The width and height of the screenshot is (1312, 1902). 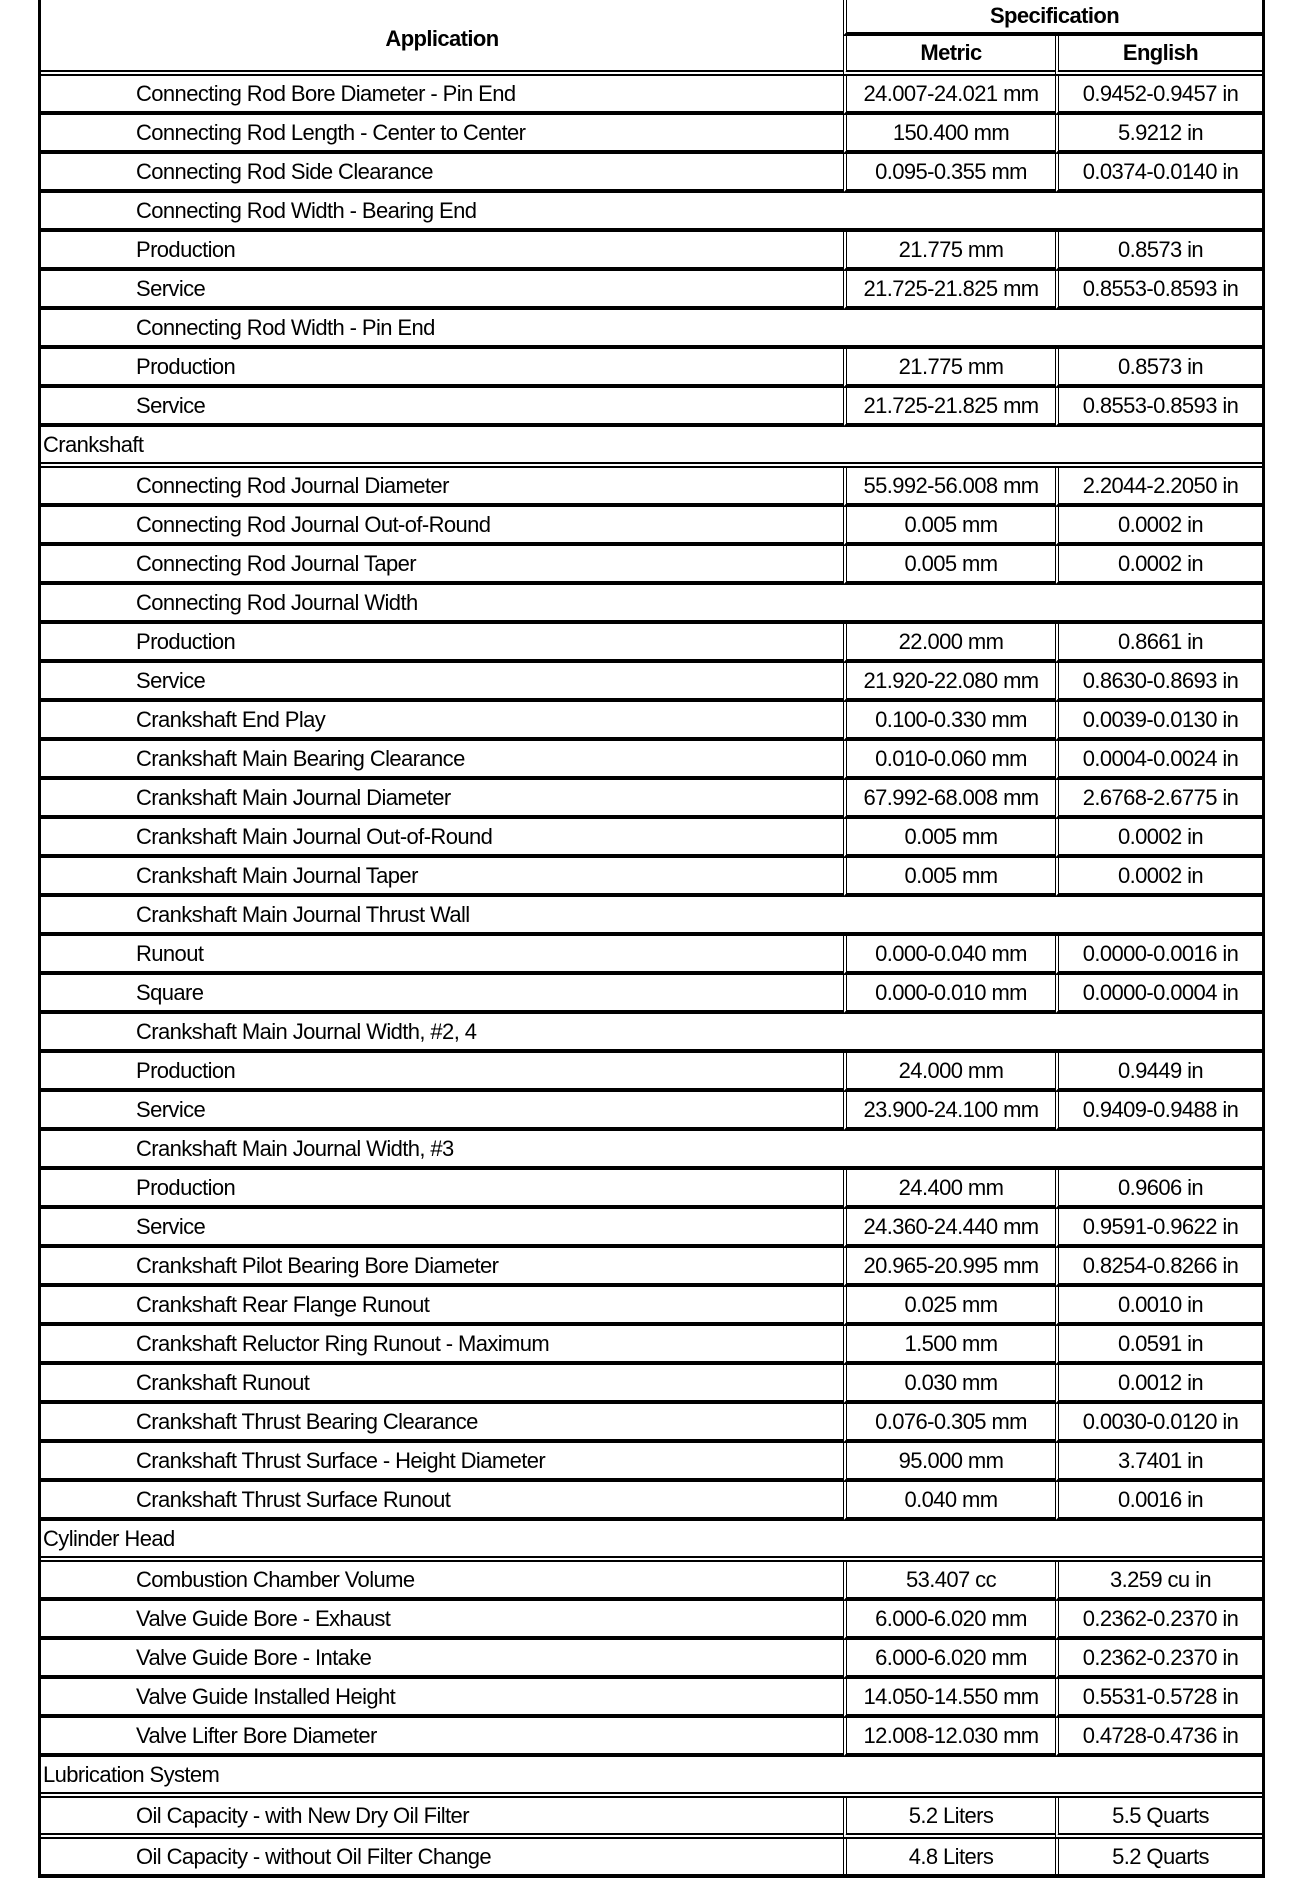 What do you see at coordinates (949, 1698) in the screenshot?
I see `metric-cell: 14.050-14.550 mm` at bounding box center [949, 1698].